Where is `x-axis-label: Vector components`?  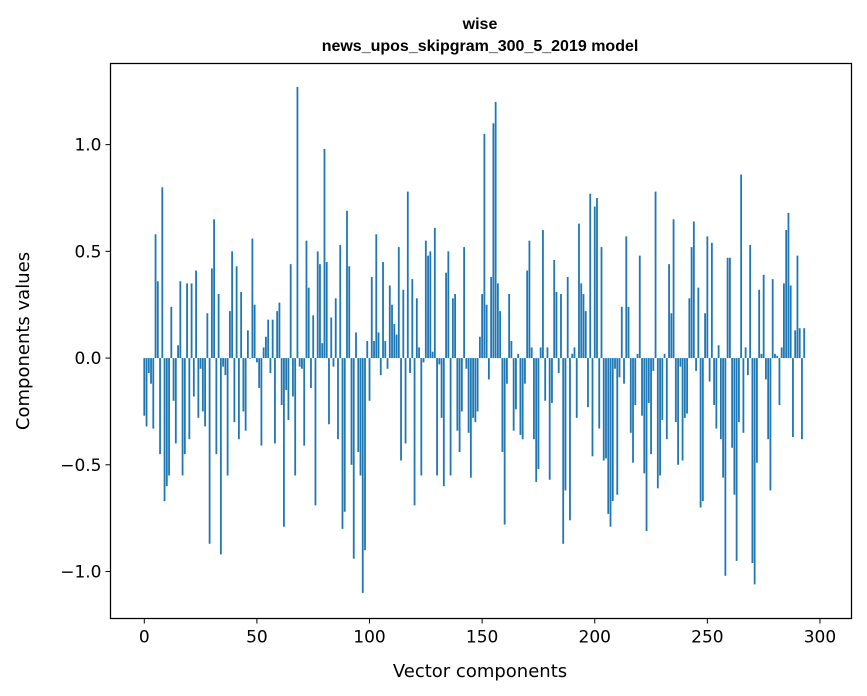
x-axis-label: Vector components is located at coordinates (480, 671).